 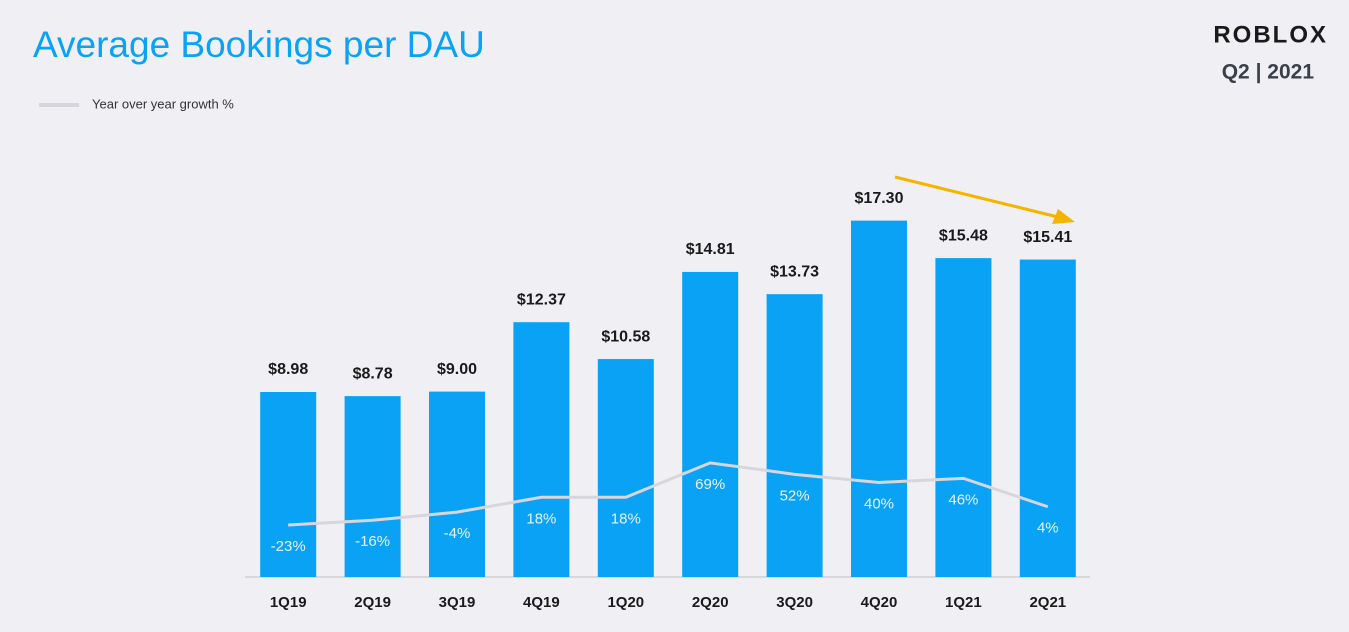 I want to click on bar-value-label: $15.41, so click(x=1047, y=237).